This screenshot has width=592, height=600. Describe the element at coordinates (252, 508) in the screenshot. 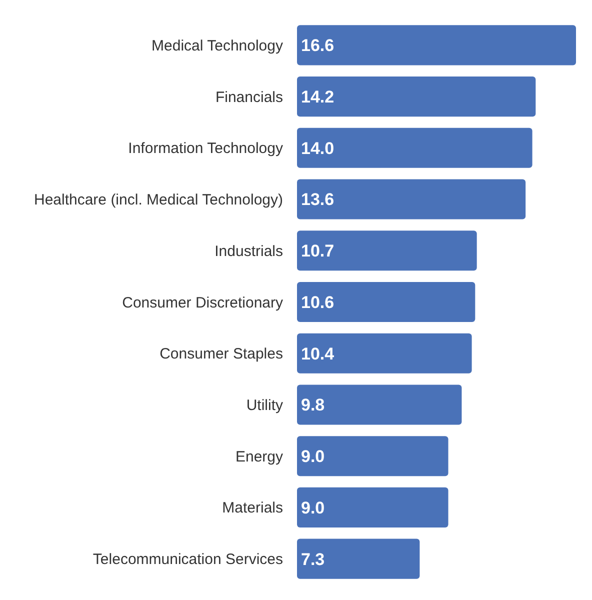

I see `y-tick-label: Materials` at that location.